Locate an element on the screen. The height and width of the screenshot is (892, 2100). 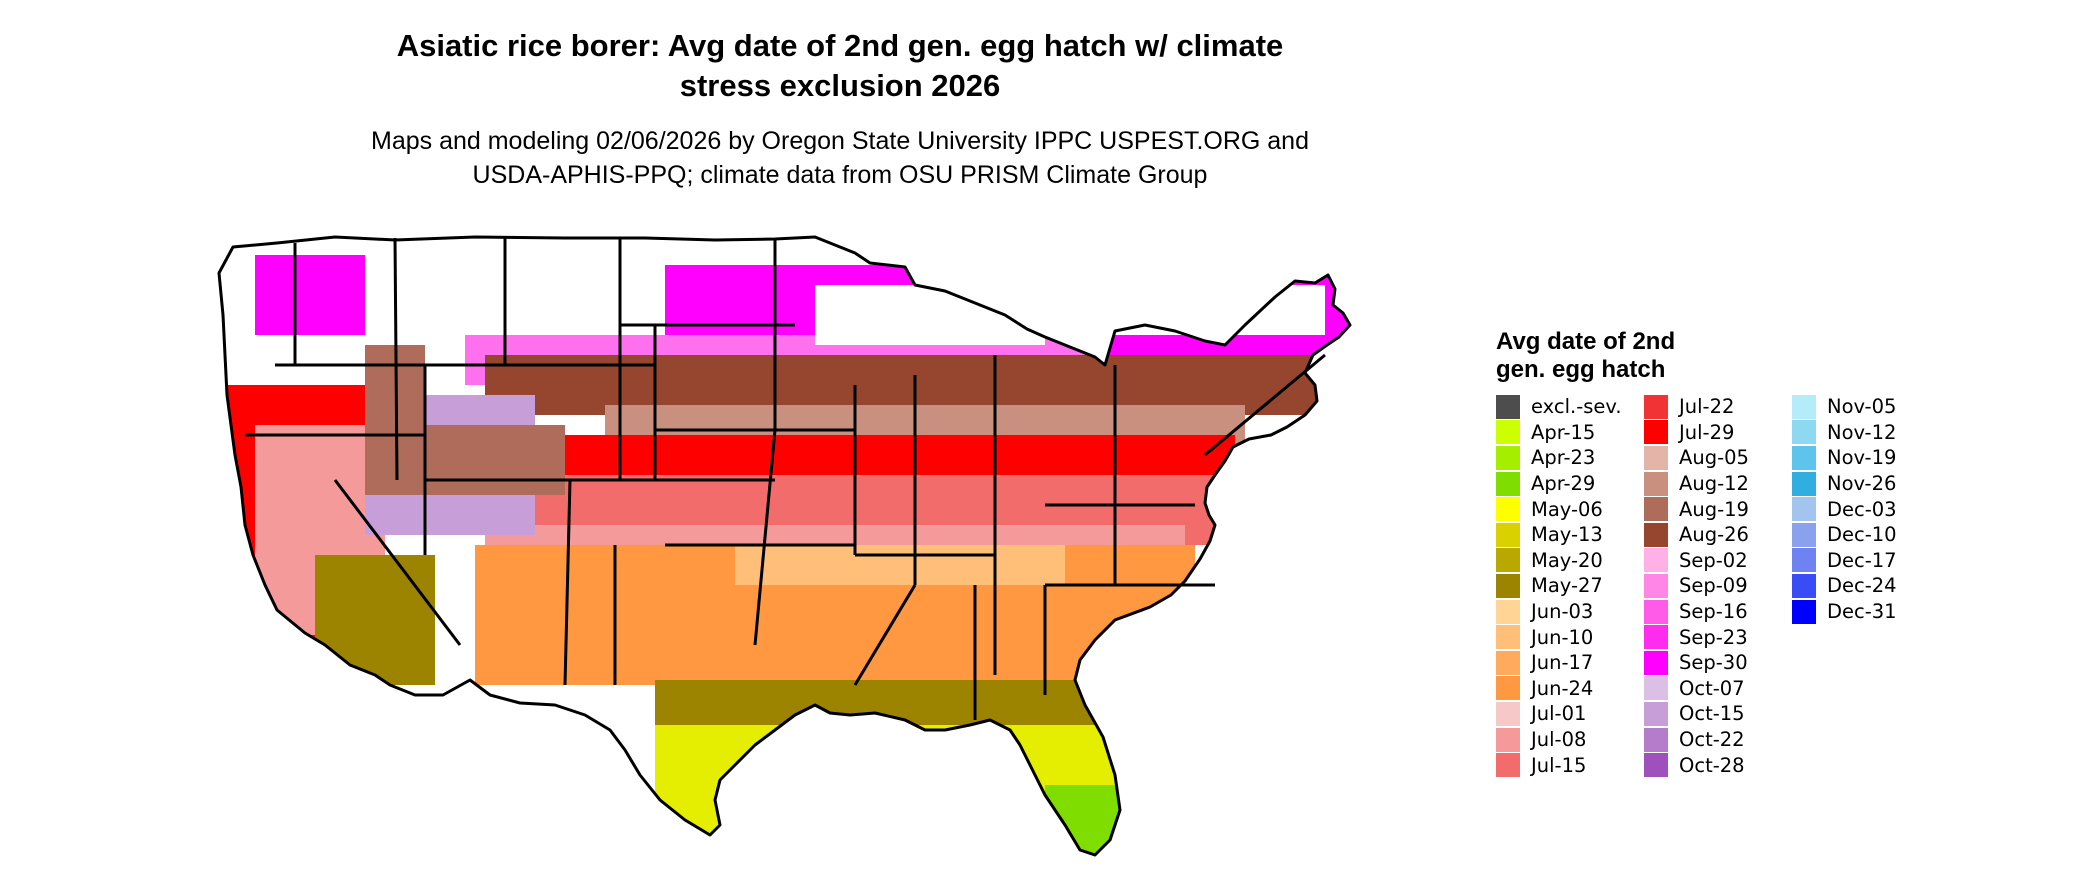
legend-label: Jul-15 is located at coordinates (1559, 765).